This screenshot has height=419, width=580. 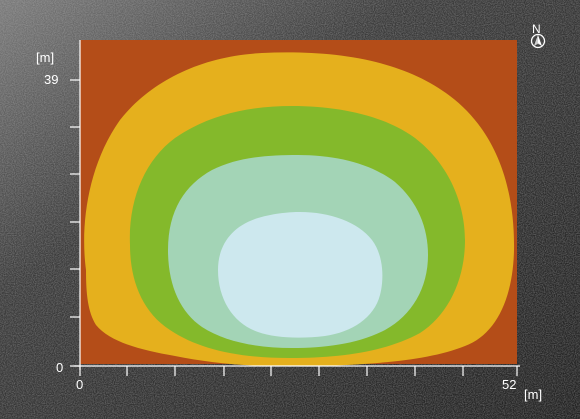 I want to click on x-axis-unit: [m], so click(x=533, y=394).